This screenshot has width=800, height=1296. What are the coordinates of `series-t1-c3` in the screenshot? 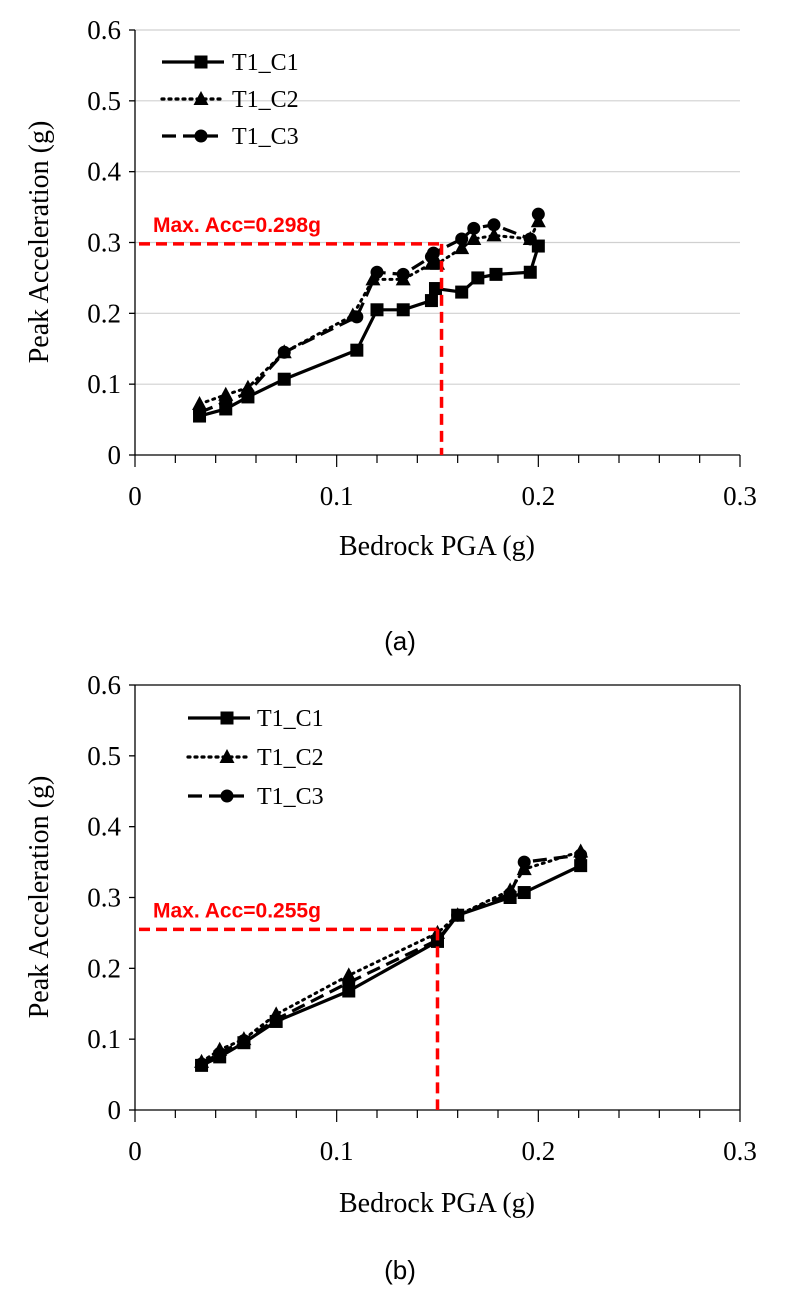 It's located at (391, 959).